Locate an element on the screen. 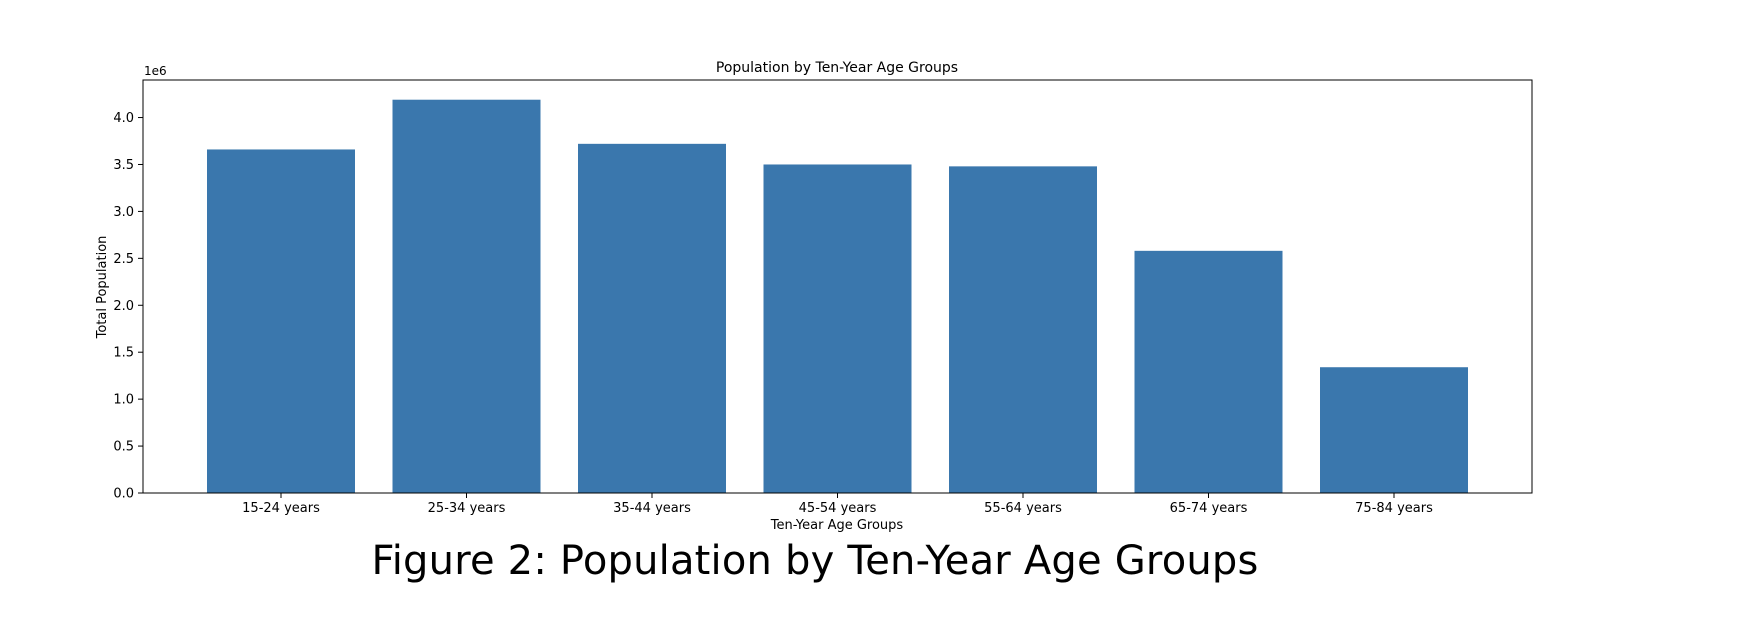 This screenshot has width=1738, height=622. y-axis-label: Total Population is located at coordinates (102, 288).